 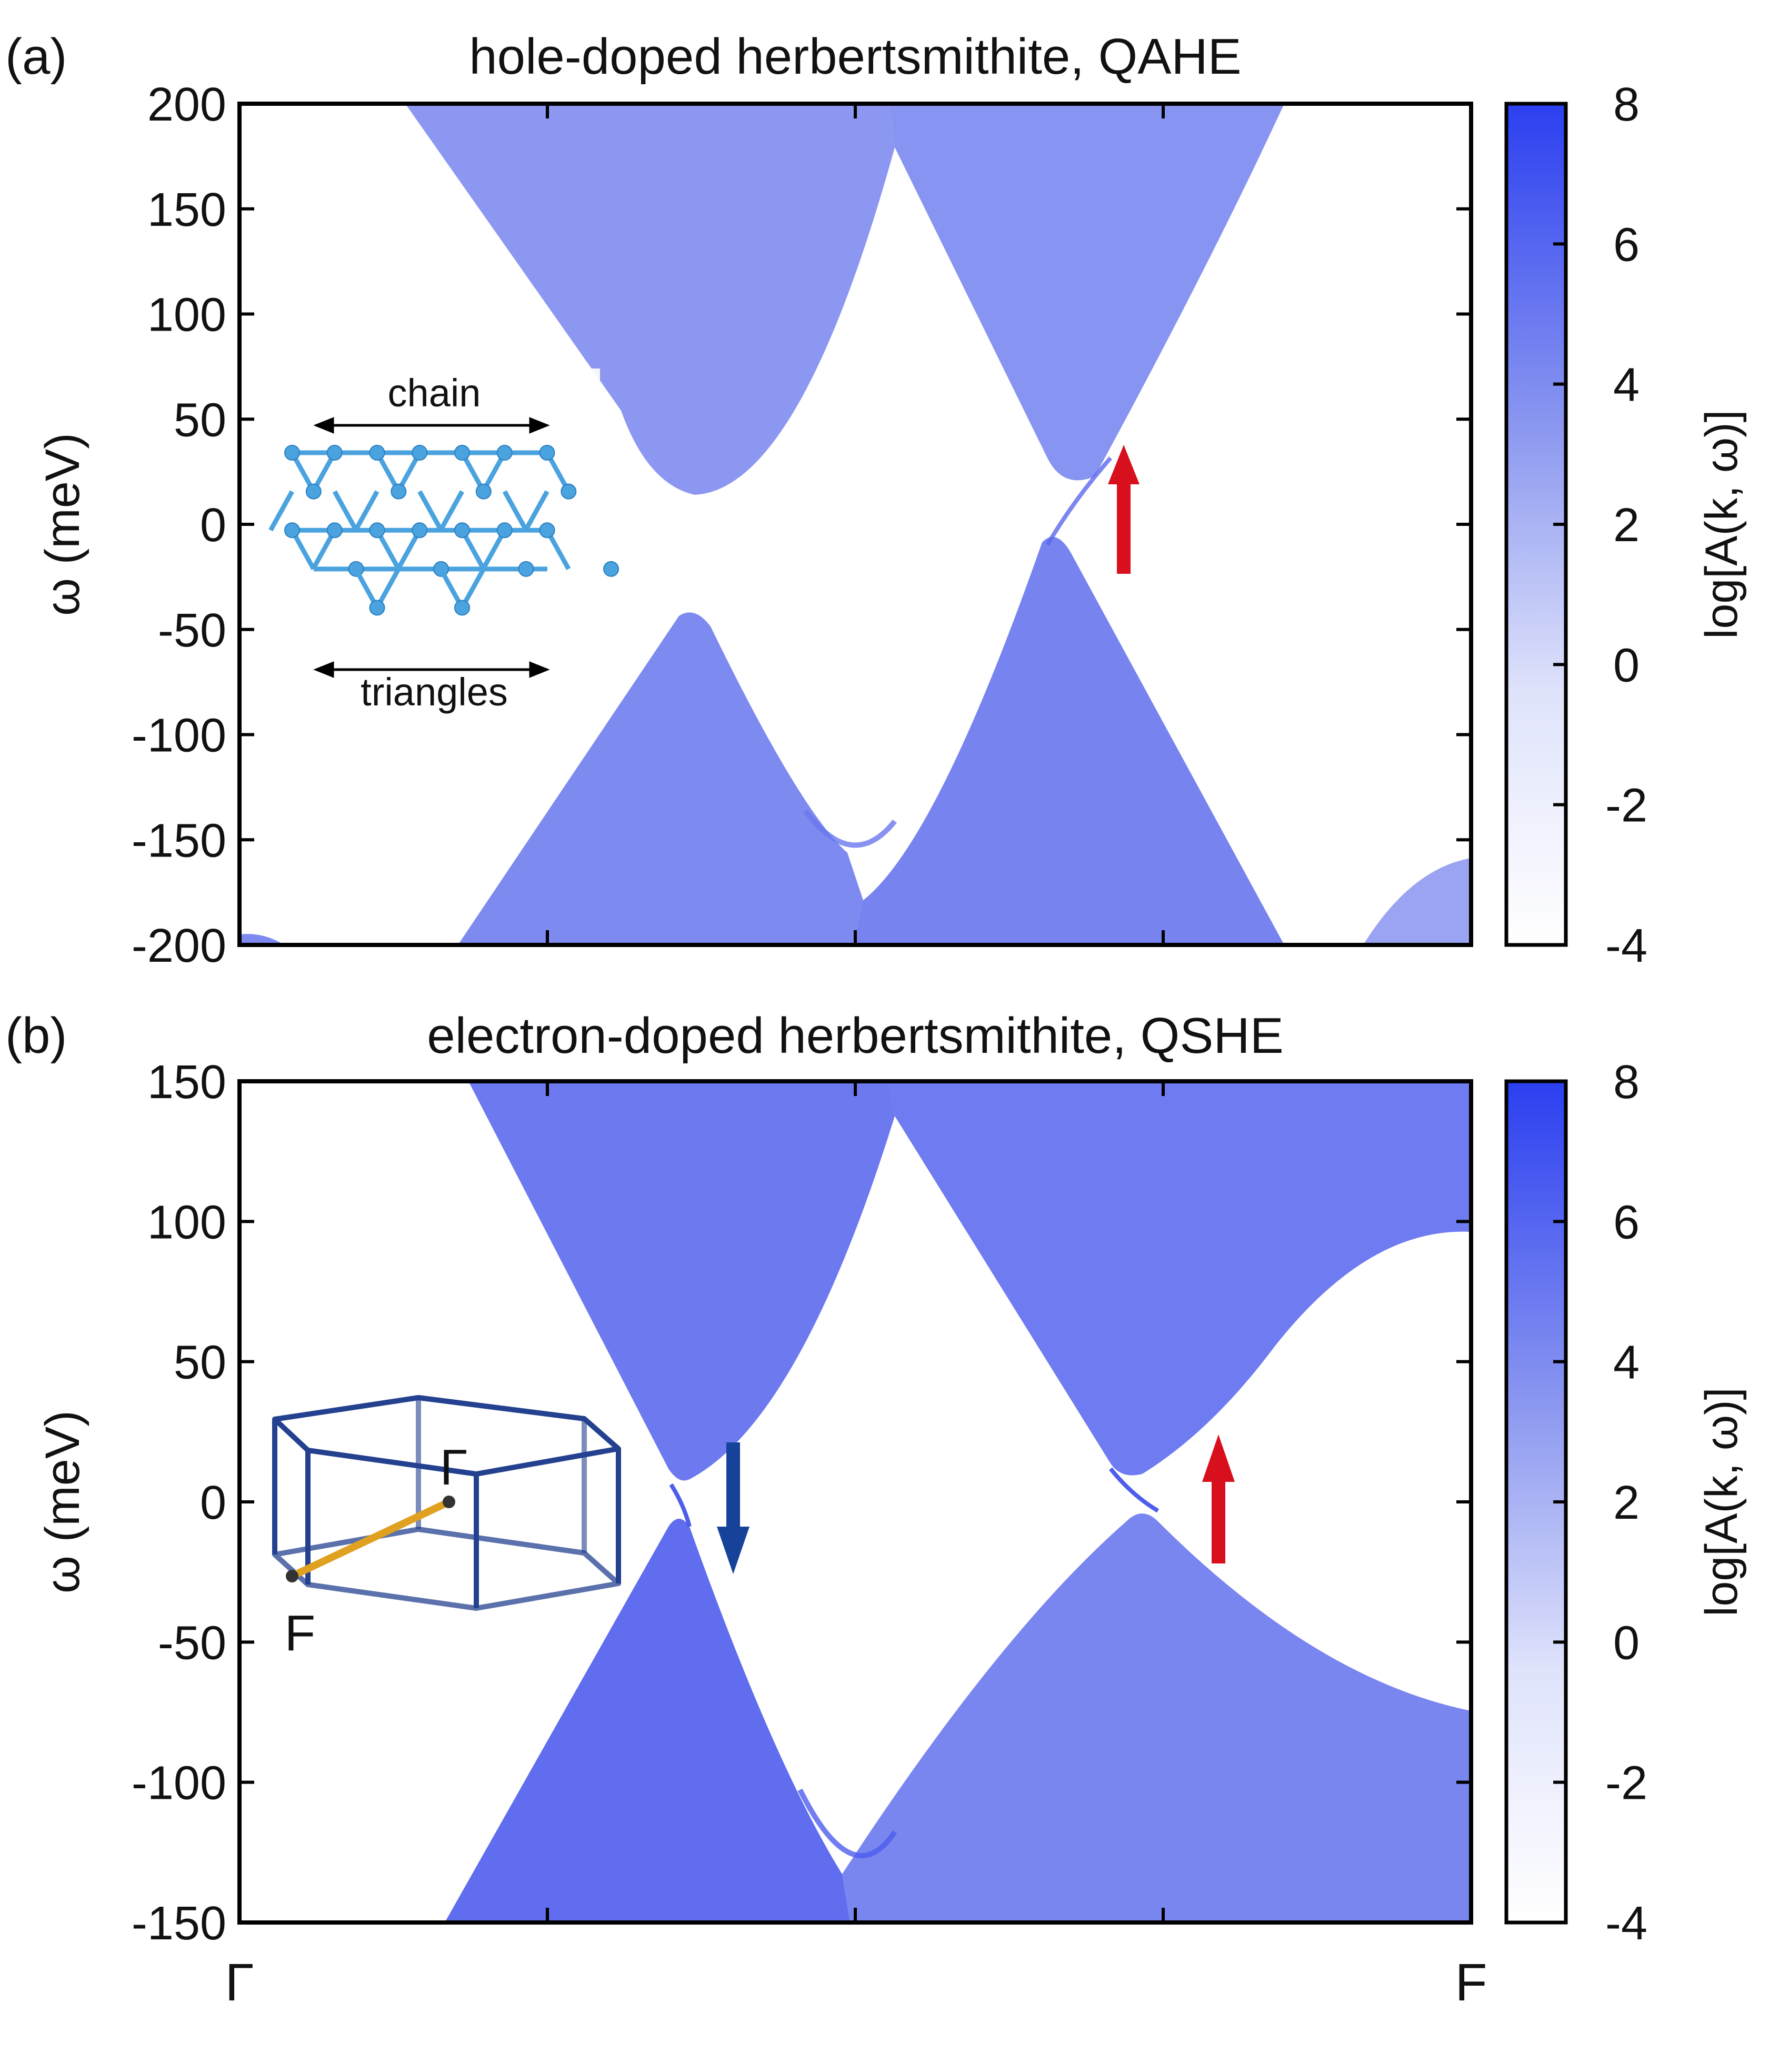 I want to click on gamma-to-f-path, so click(x=371, y=1539).